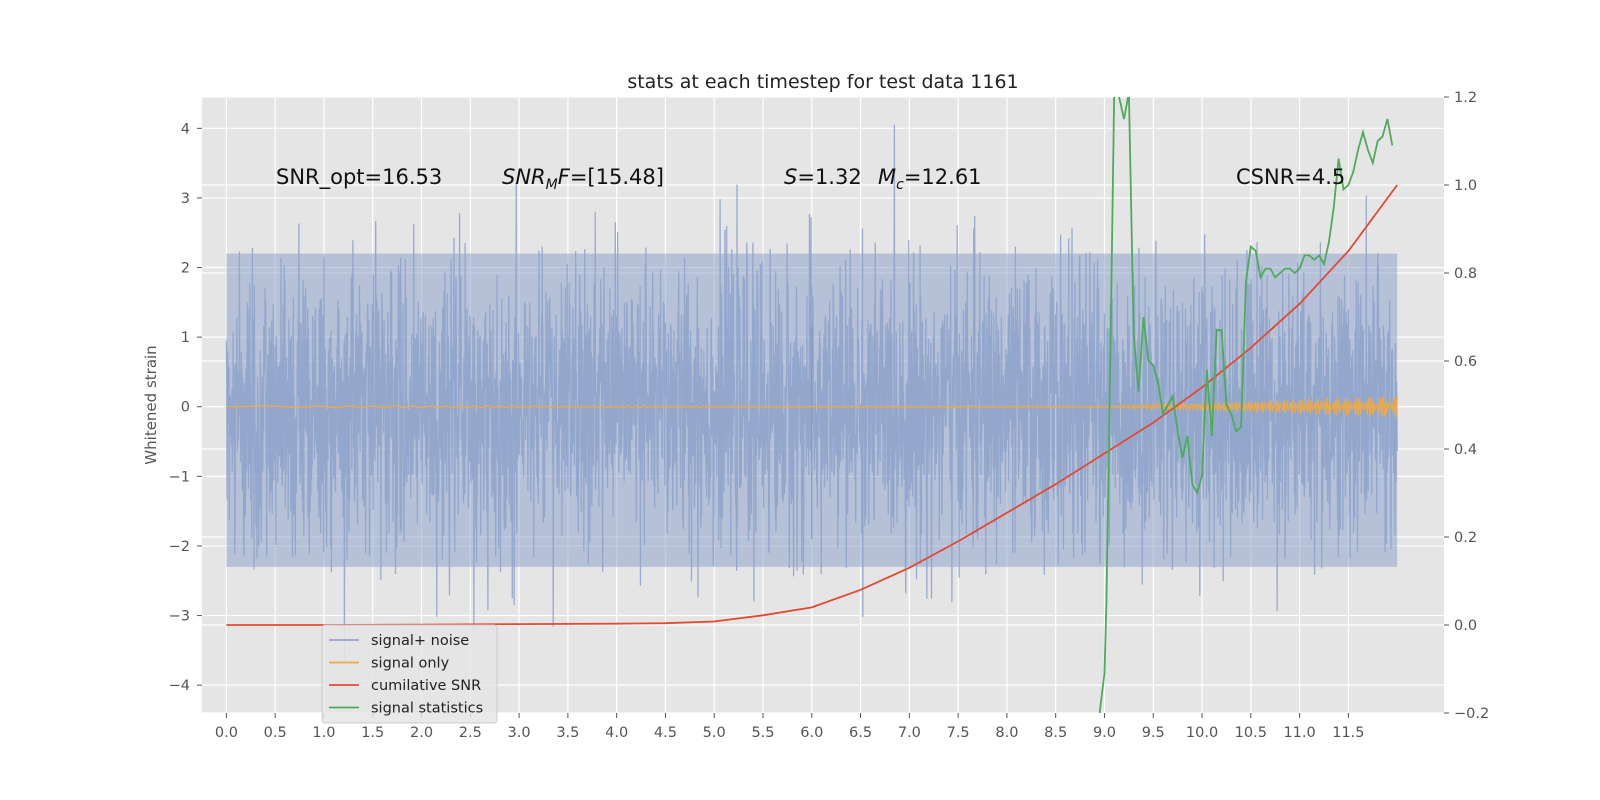 The image size is (1600, 800). What do you see at coordinates (1465, 626) in the screenshot?
I see `y2-tick-label: 0.0` at bounding box center [1465, 626].